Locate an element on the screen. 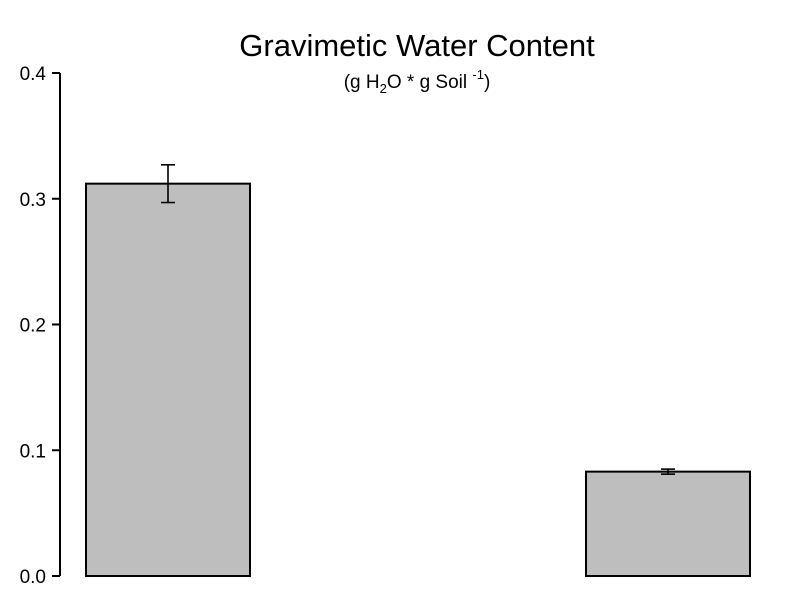 The width and height of the screenshot is (800, 600). chart-subtitle: (g H2O * g Soil -1) is located at coordinates (417, 81).